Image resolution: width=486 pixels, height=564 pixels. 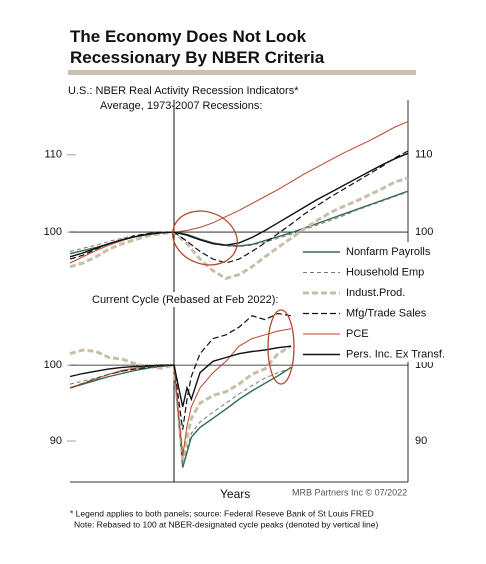 What do you see at coordinates (421, 441) in the screenshot?
I see `y2-tick-label: 90` at bounding box center [421, 441].